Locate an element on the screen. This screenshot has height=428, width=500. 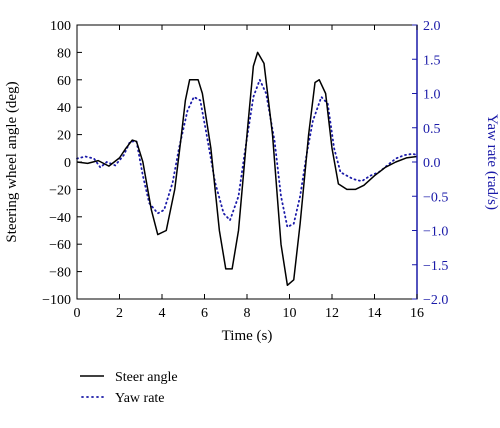
y-tick-label: −60 is located at coordinates (60, 245).